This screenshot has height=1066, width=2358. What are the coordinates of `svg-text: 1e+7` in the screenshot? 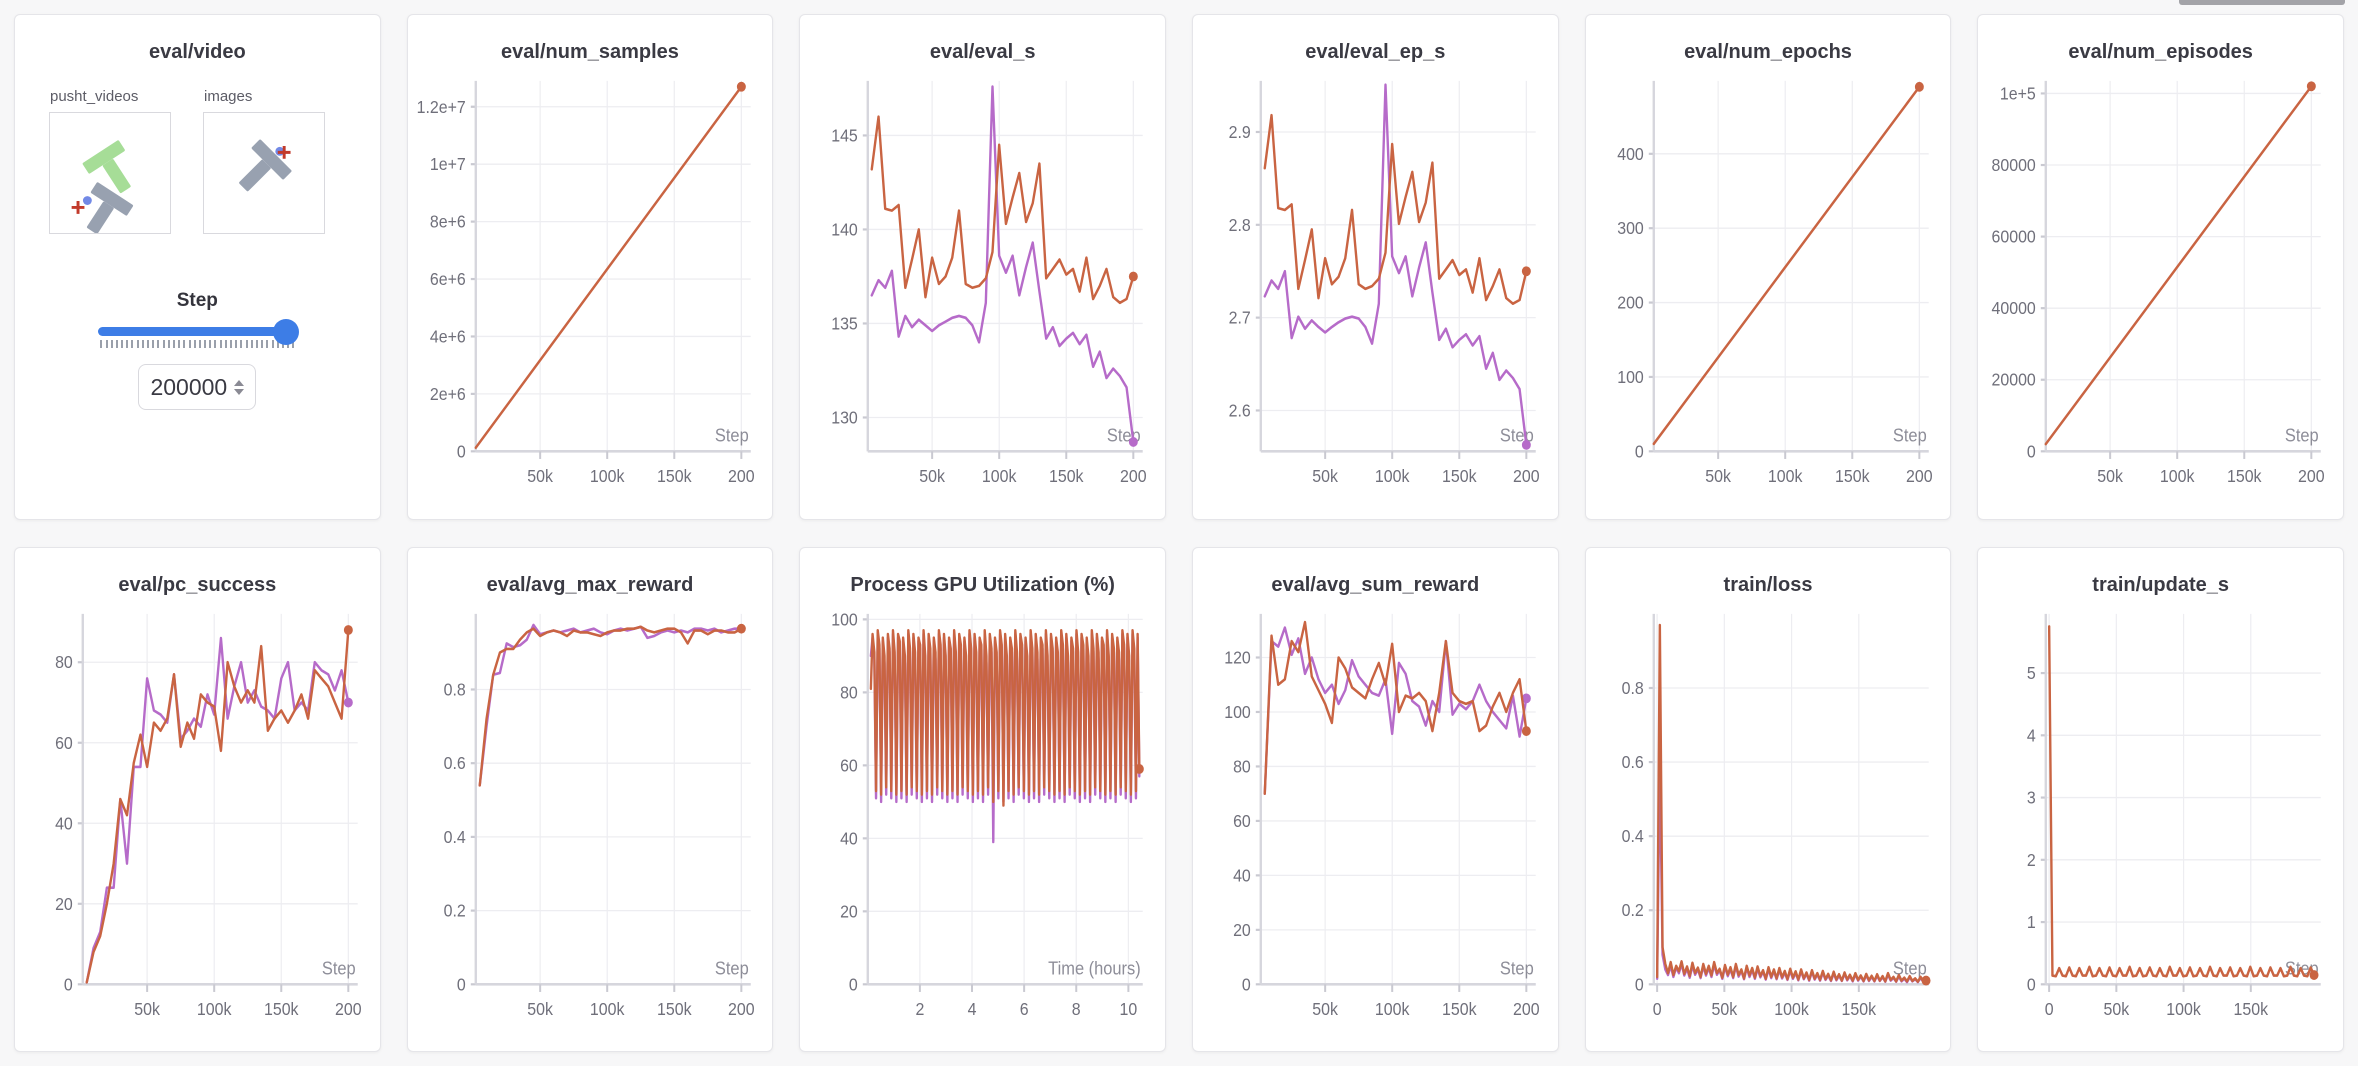 It's located at (448, 165).